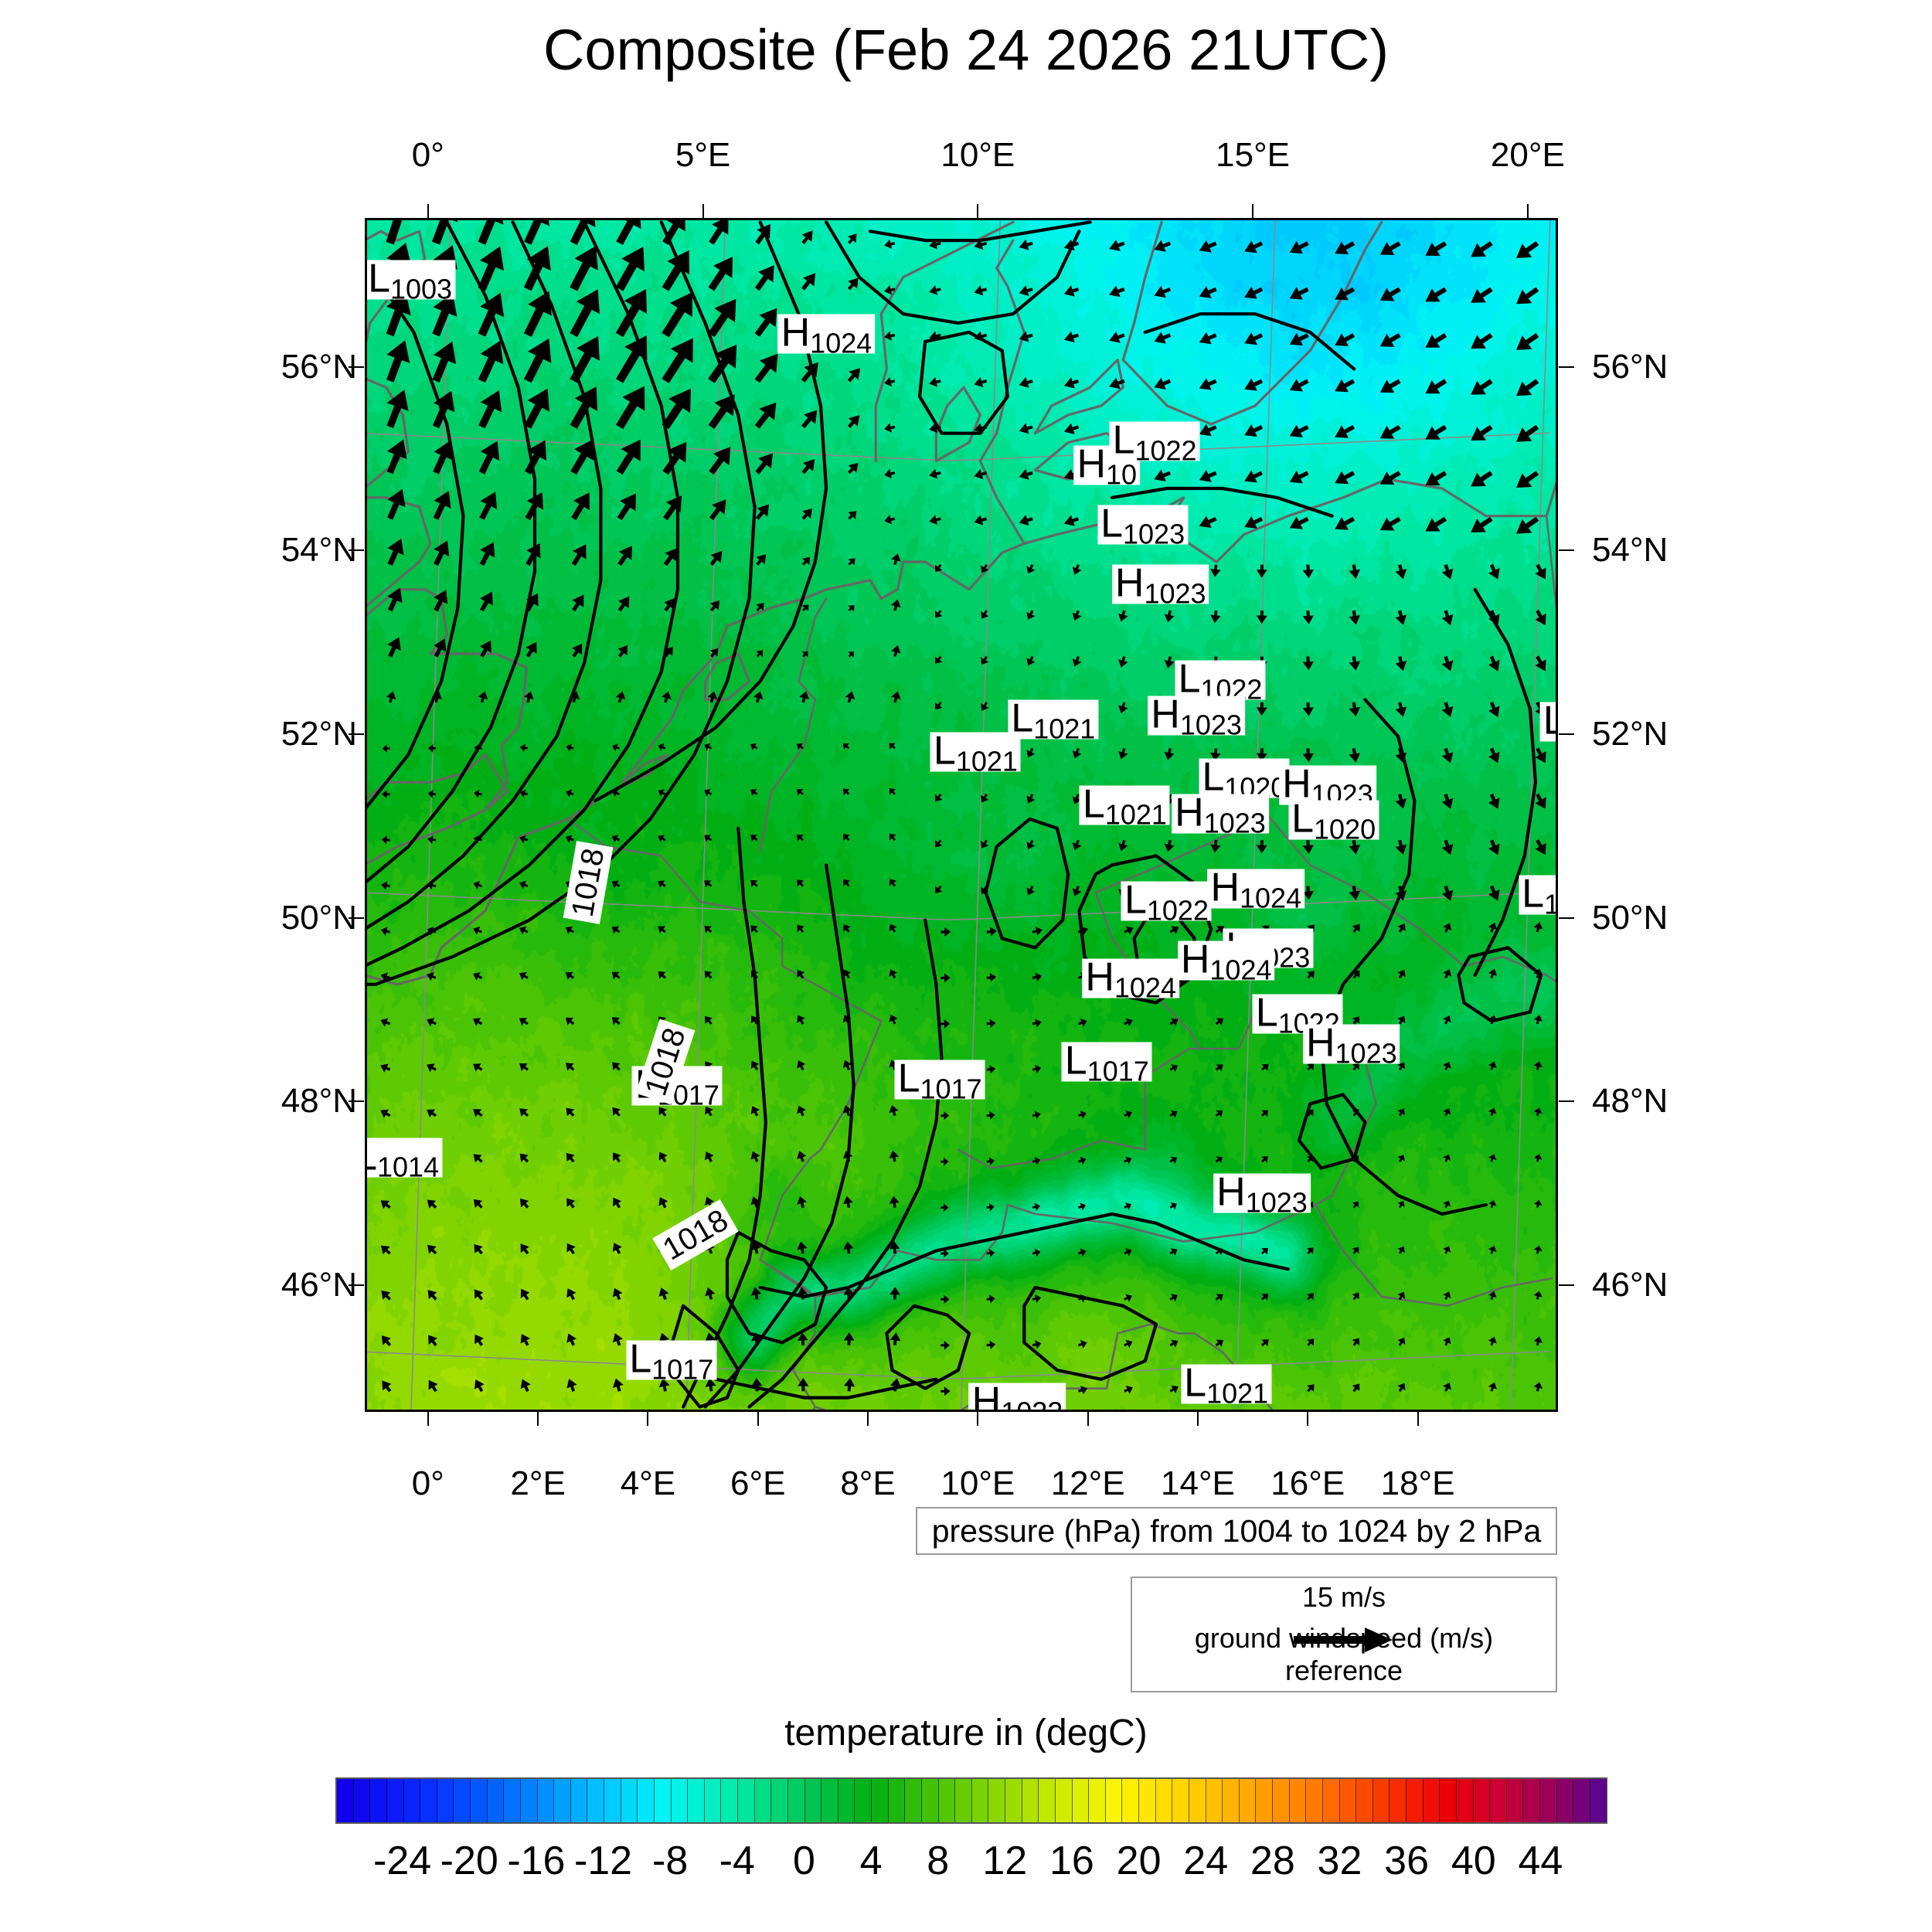 The width and height of the screenshot is (1932, 1932). I want to click on colorbar-tick-5: -4, so click(737, 1860).